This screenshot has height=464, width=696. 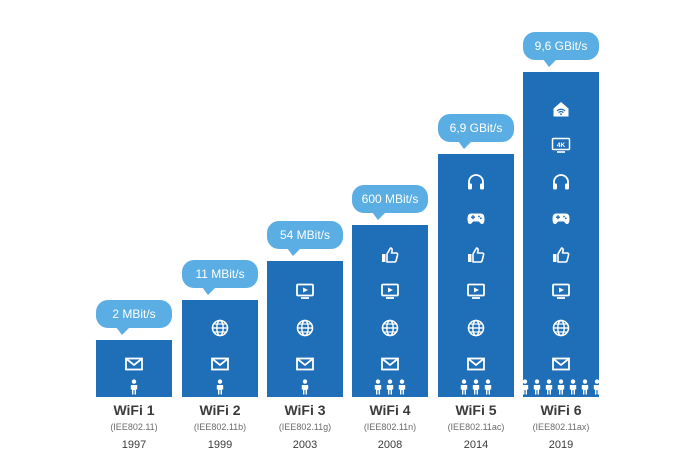 I want to click on standard-name: (IEE802.11g), so click(x=305, y=427).